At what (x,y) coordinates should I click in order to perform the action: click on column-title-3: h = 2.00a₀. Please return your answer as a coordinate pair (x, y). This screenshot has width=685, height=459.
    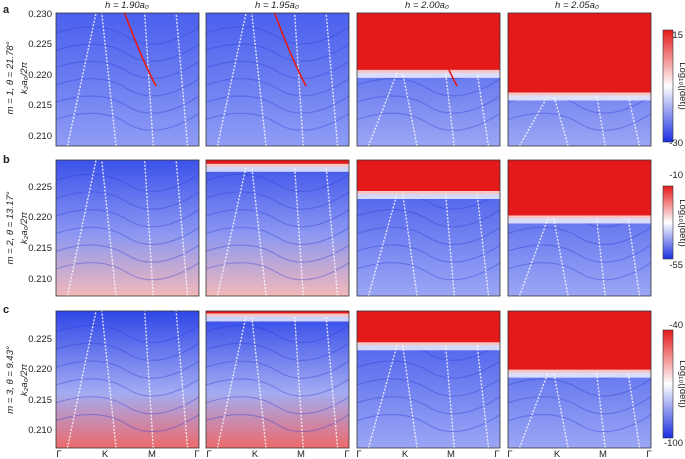
    Looking at the image, I should click on (427, 5).